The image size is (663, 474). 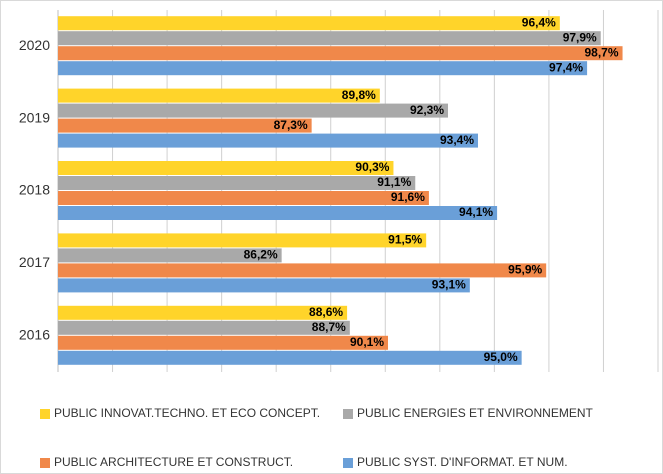 What do you see at coordinates (326, 312) in the screenshot?
I see `value-label: 88,6%` at bounding box center [326, 312].